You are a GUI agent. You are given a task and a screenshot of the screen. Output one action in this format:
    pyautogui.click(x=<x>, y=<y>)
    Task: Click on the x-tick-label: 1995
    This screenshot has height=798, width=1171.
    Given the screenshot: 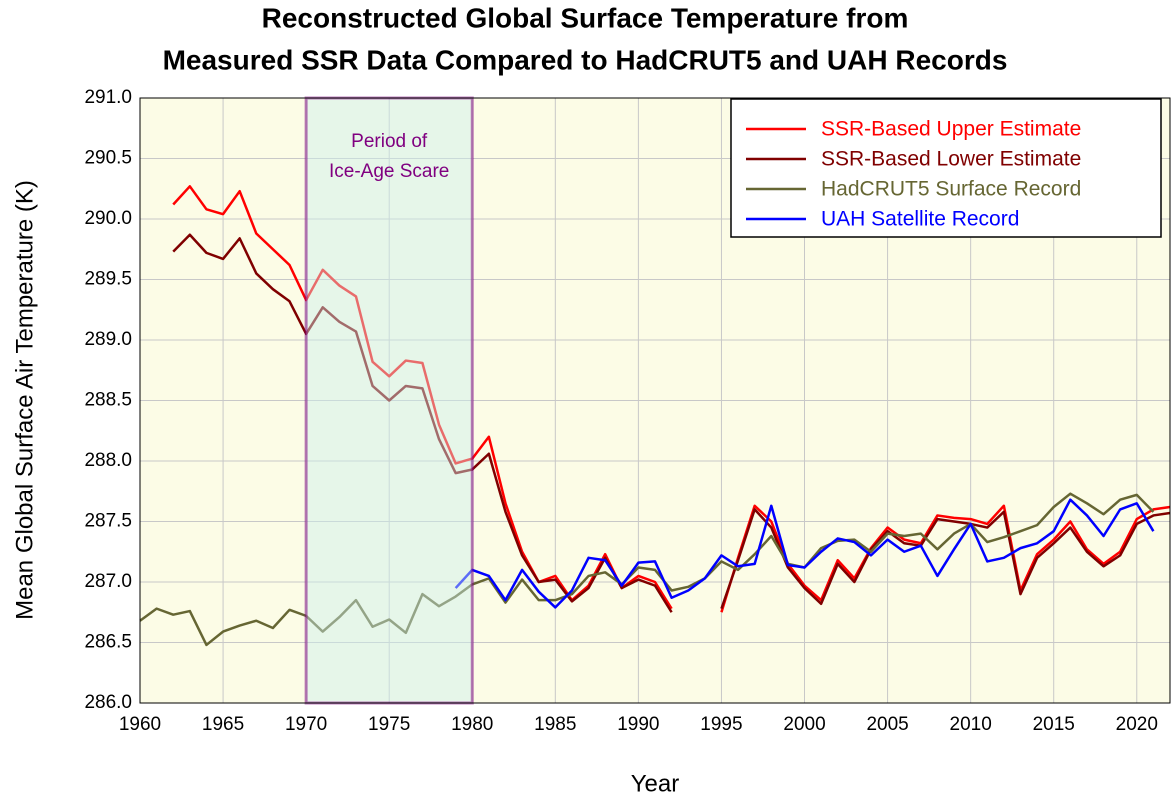 What is the action you would take?
    pyautogui.click(x=721, y=724)
    